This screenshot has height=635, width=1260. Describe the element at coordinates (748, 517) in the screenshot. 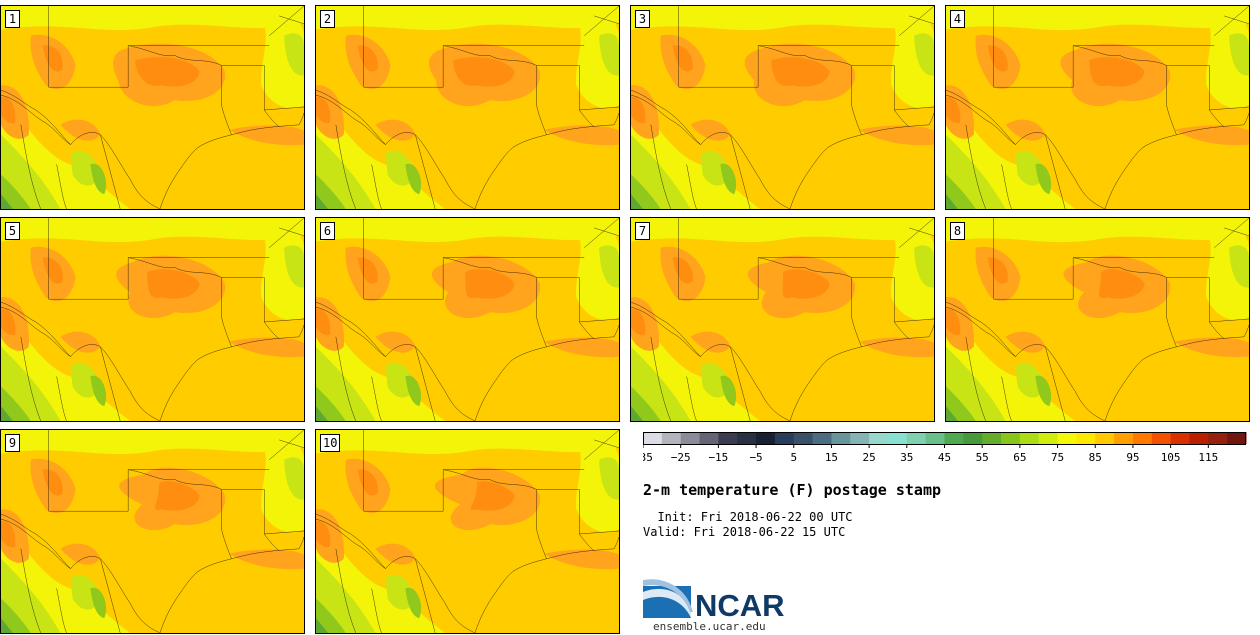

I see `init-time: Init: Fri 2018-06-22 00 UTC` at that location.